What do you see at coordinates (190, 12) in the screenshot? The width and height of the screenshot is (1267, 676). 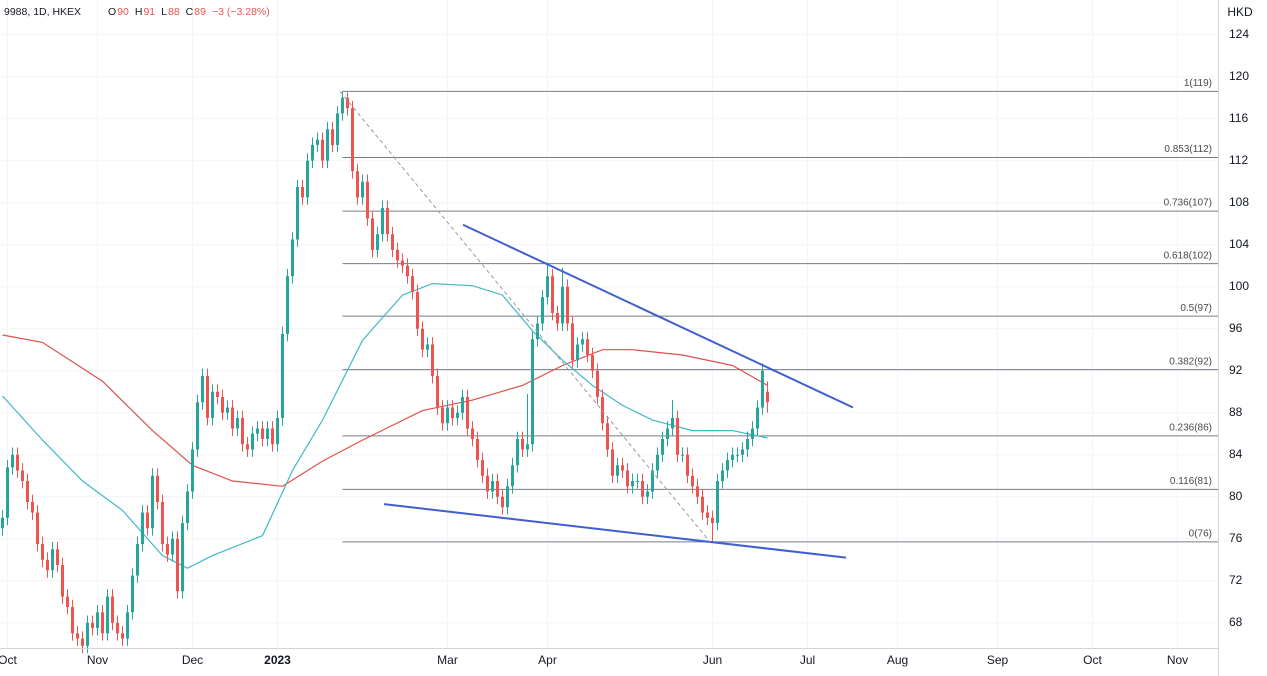 I see `ohlc-key: C` at bounding box center [190, 12].